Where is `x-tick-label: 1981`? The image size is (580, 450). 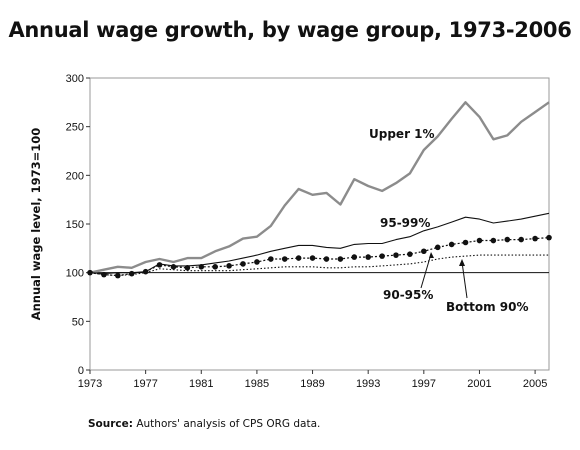 x-tick-label: 1981 is located at coordinates (201, 384).